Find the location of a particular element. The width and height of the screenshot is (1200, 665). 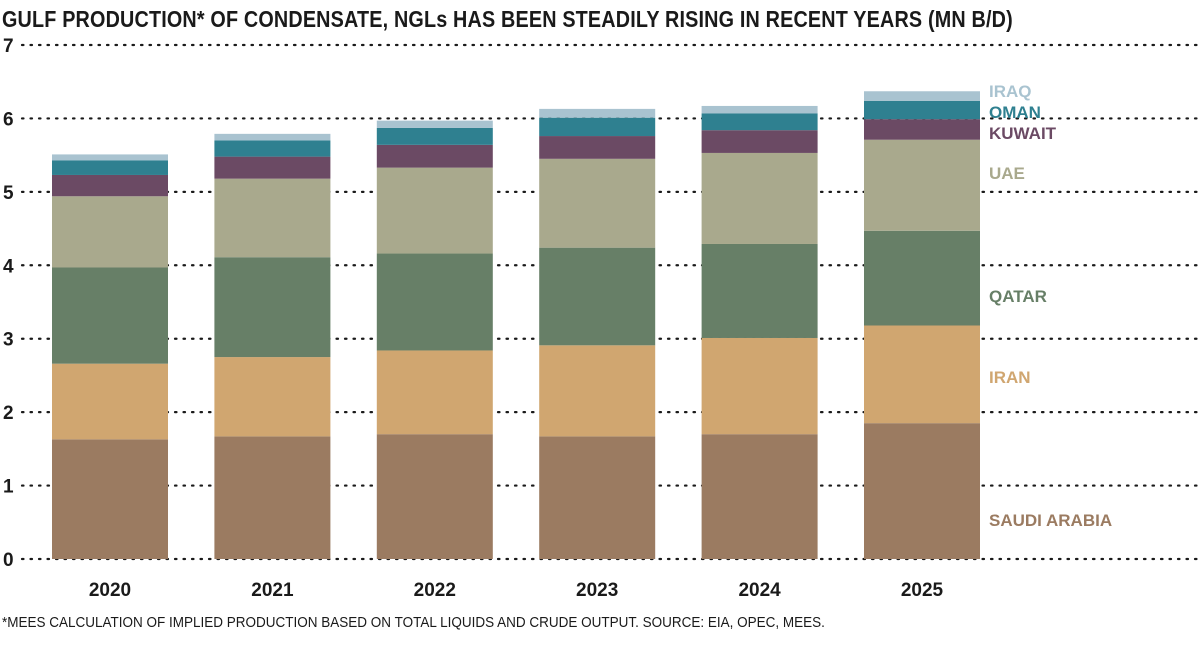

y-axis-ticks: 0 1 2 3 4 5 6 7 is located at coordinates (8, 303).